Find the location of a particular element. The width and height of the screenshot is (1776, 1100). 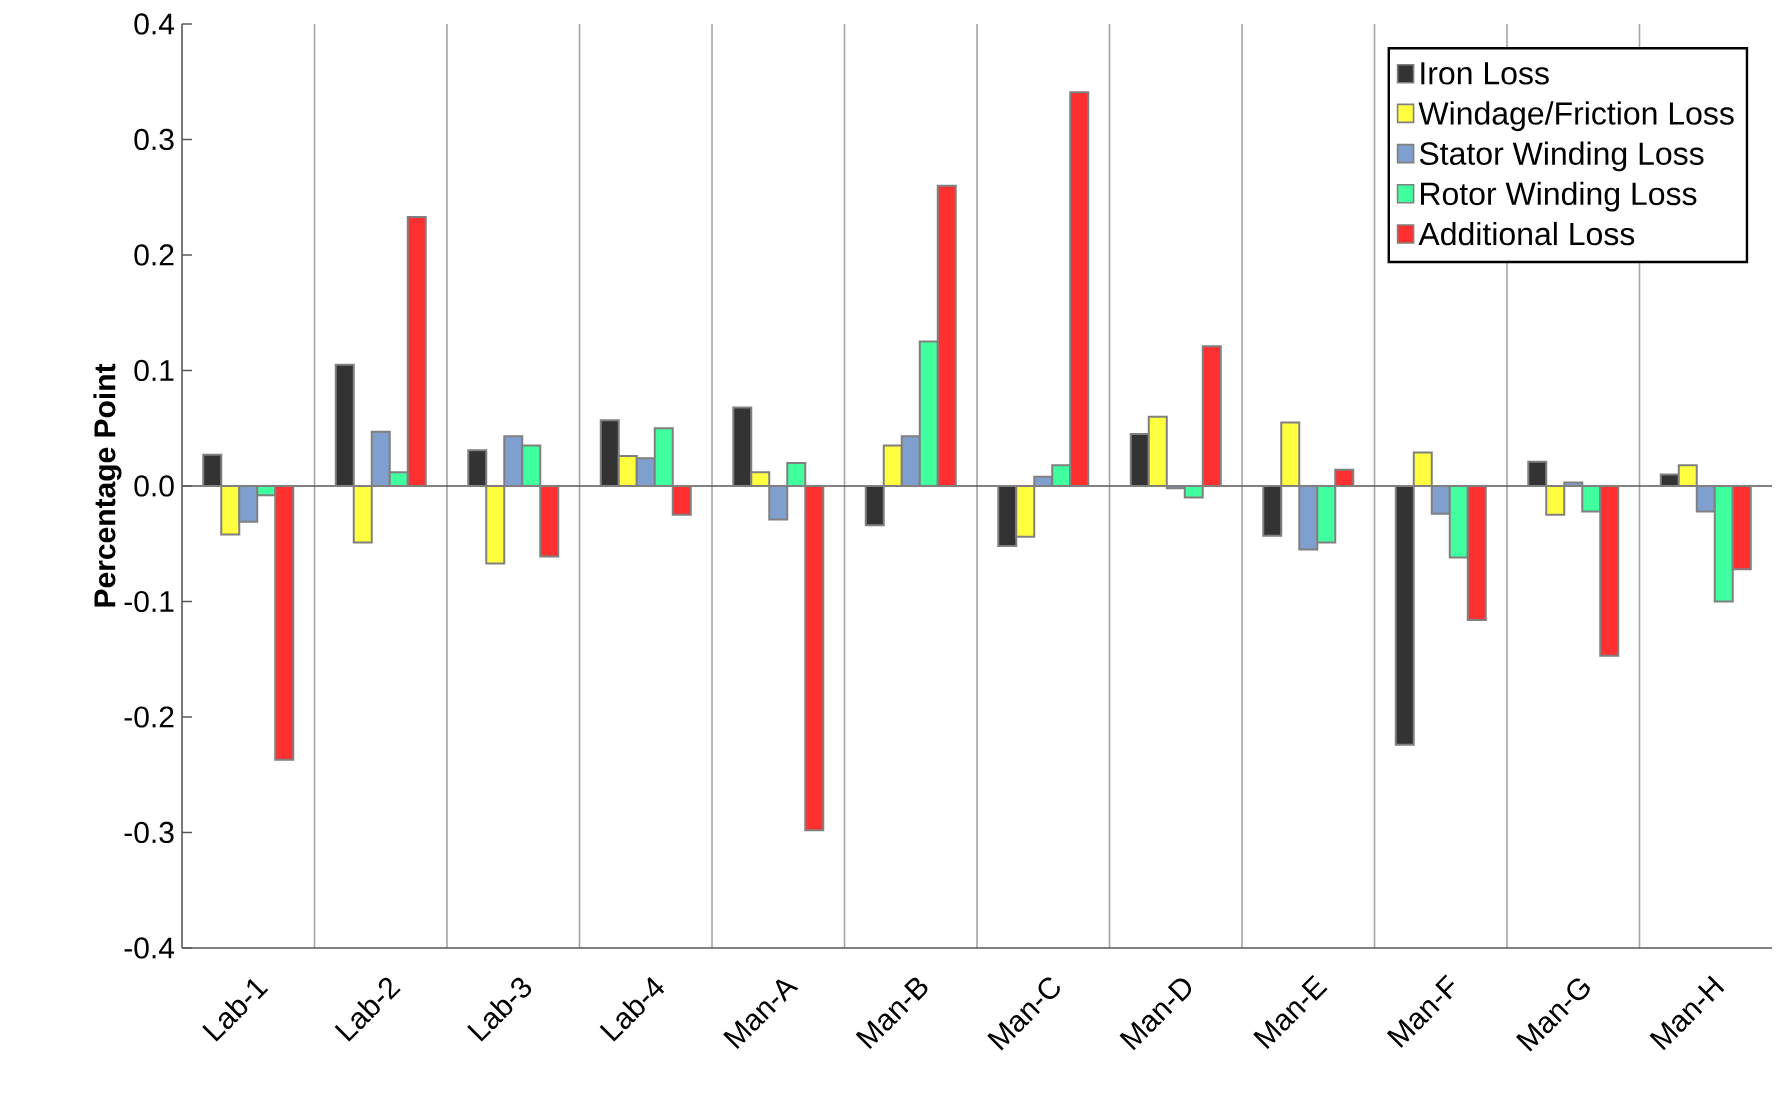

y-tick-label: -0.3 is located at coordinates (149, 832).